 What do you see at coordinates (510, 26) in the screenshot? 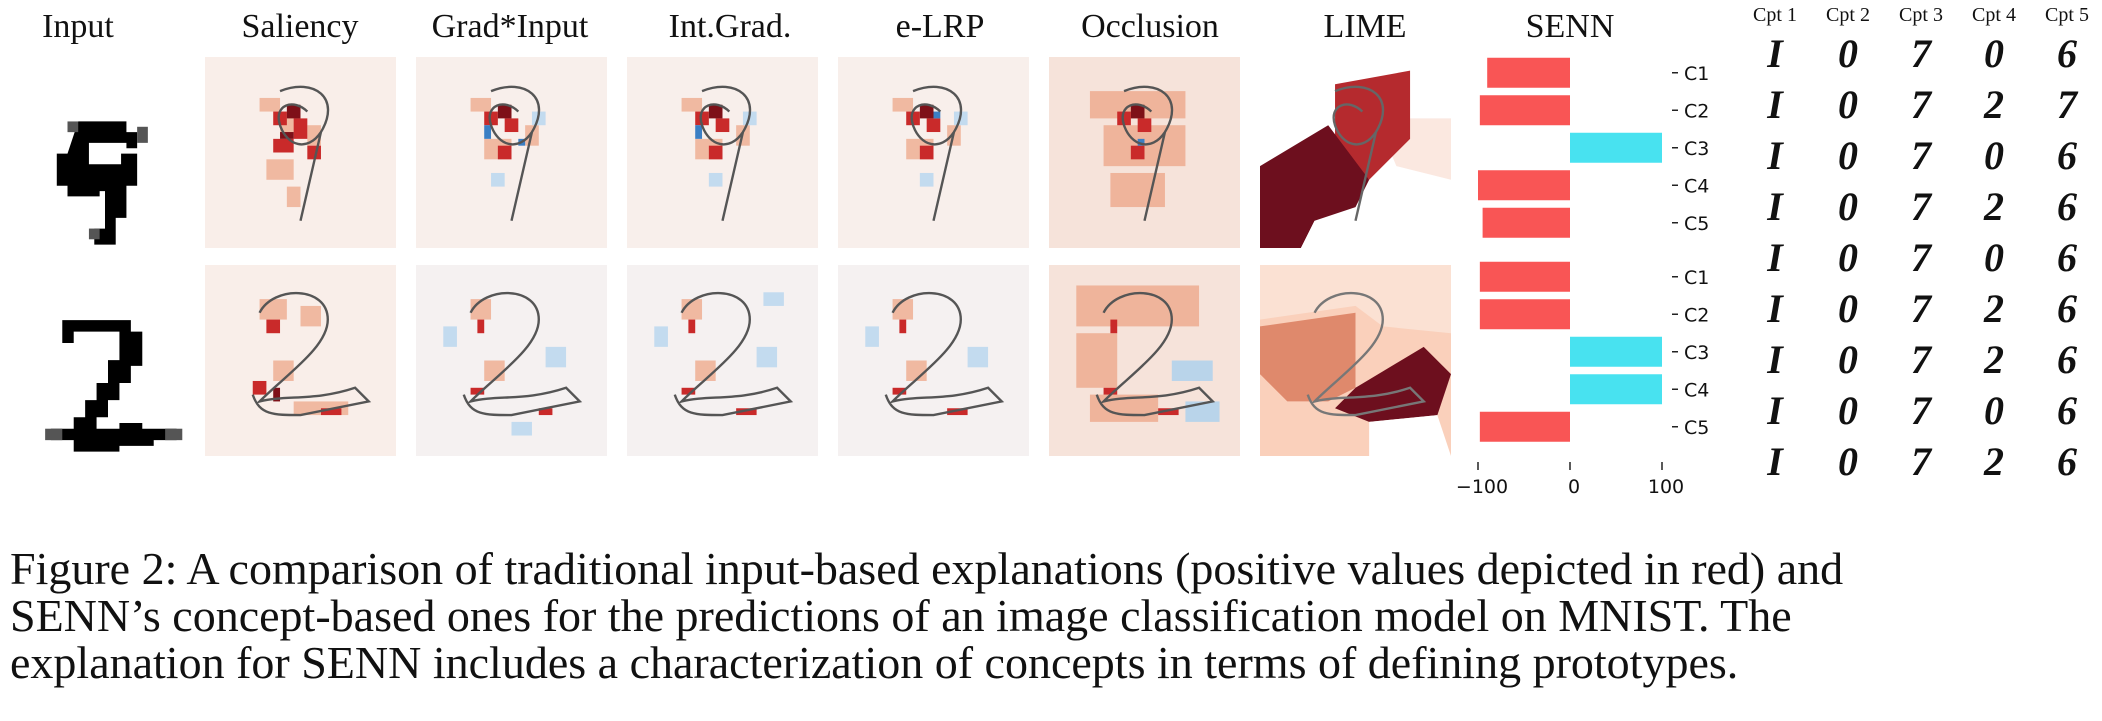
I see `column-title-grad-input: Grad*Input` at bounding box center [510, 26].